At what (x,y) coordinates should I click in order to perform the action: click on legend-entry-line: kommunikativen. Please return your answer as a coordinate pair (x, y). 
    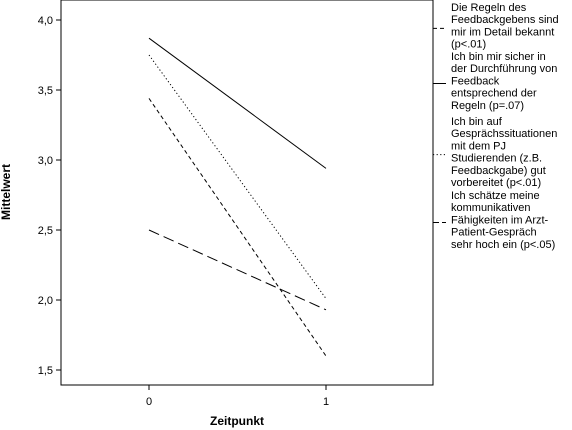
    Looking at the image, I should click on (490, 208).